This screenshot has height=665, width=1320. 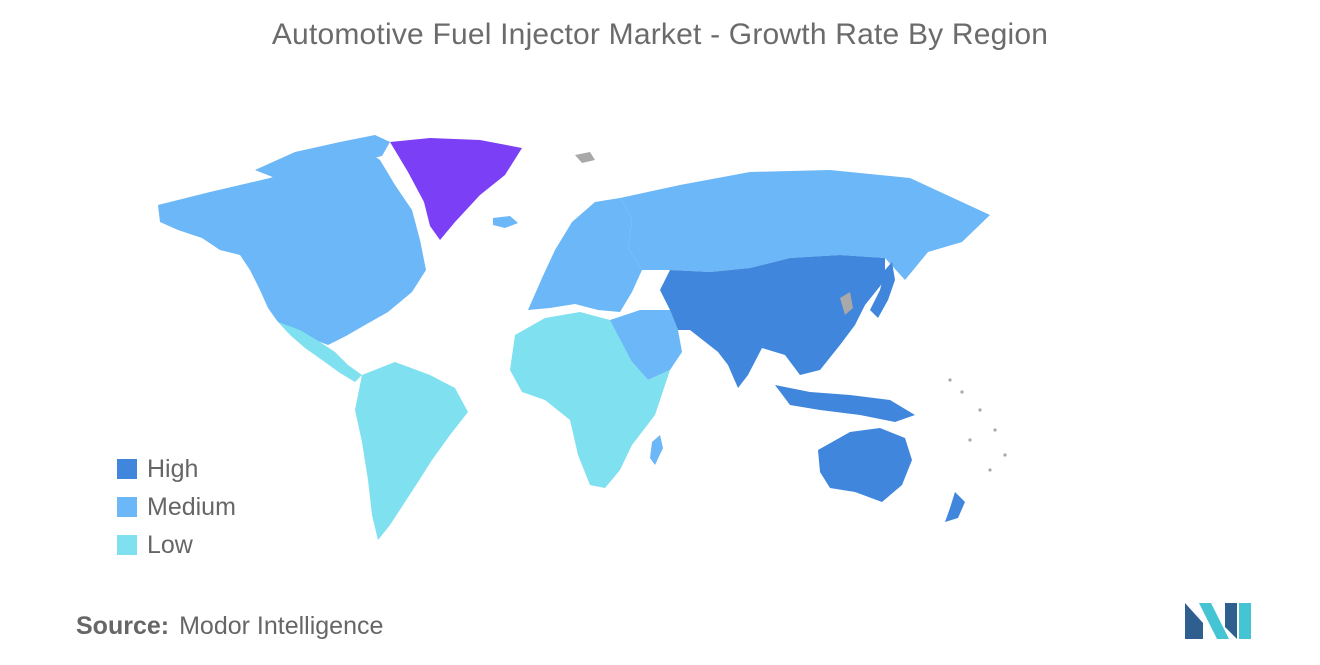 What do you see at coordinates (865, 465) in the screenshot?
I see `region-australia` at bounding box center [865, 465].